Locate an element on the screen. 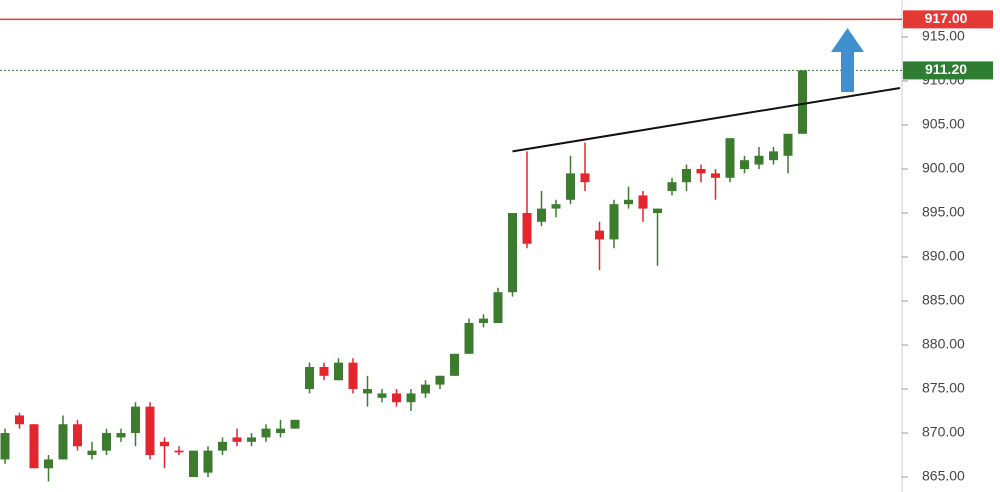 The image size is (1000, 492). y-tick-label: 875.00 is located at coordinates (943, 388).